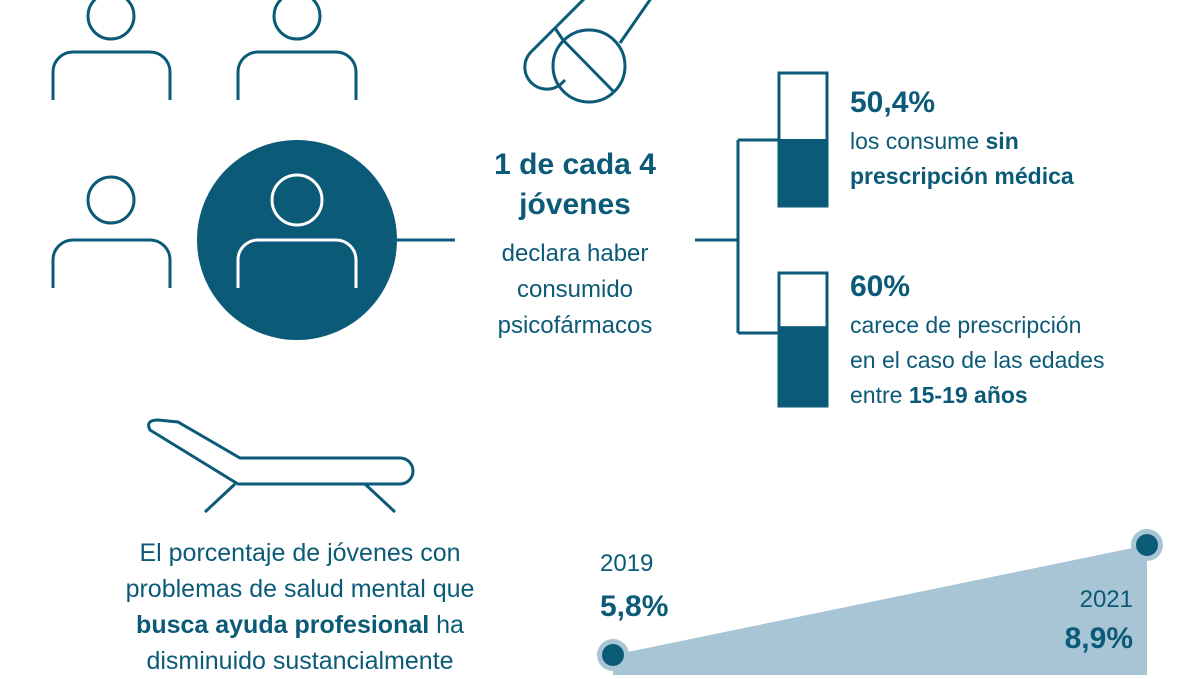  What do you see at coordinates (736, 236) in the screenshot?
I see `bracket-connector` at bounding box center [736, 236].